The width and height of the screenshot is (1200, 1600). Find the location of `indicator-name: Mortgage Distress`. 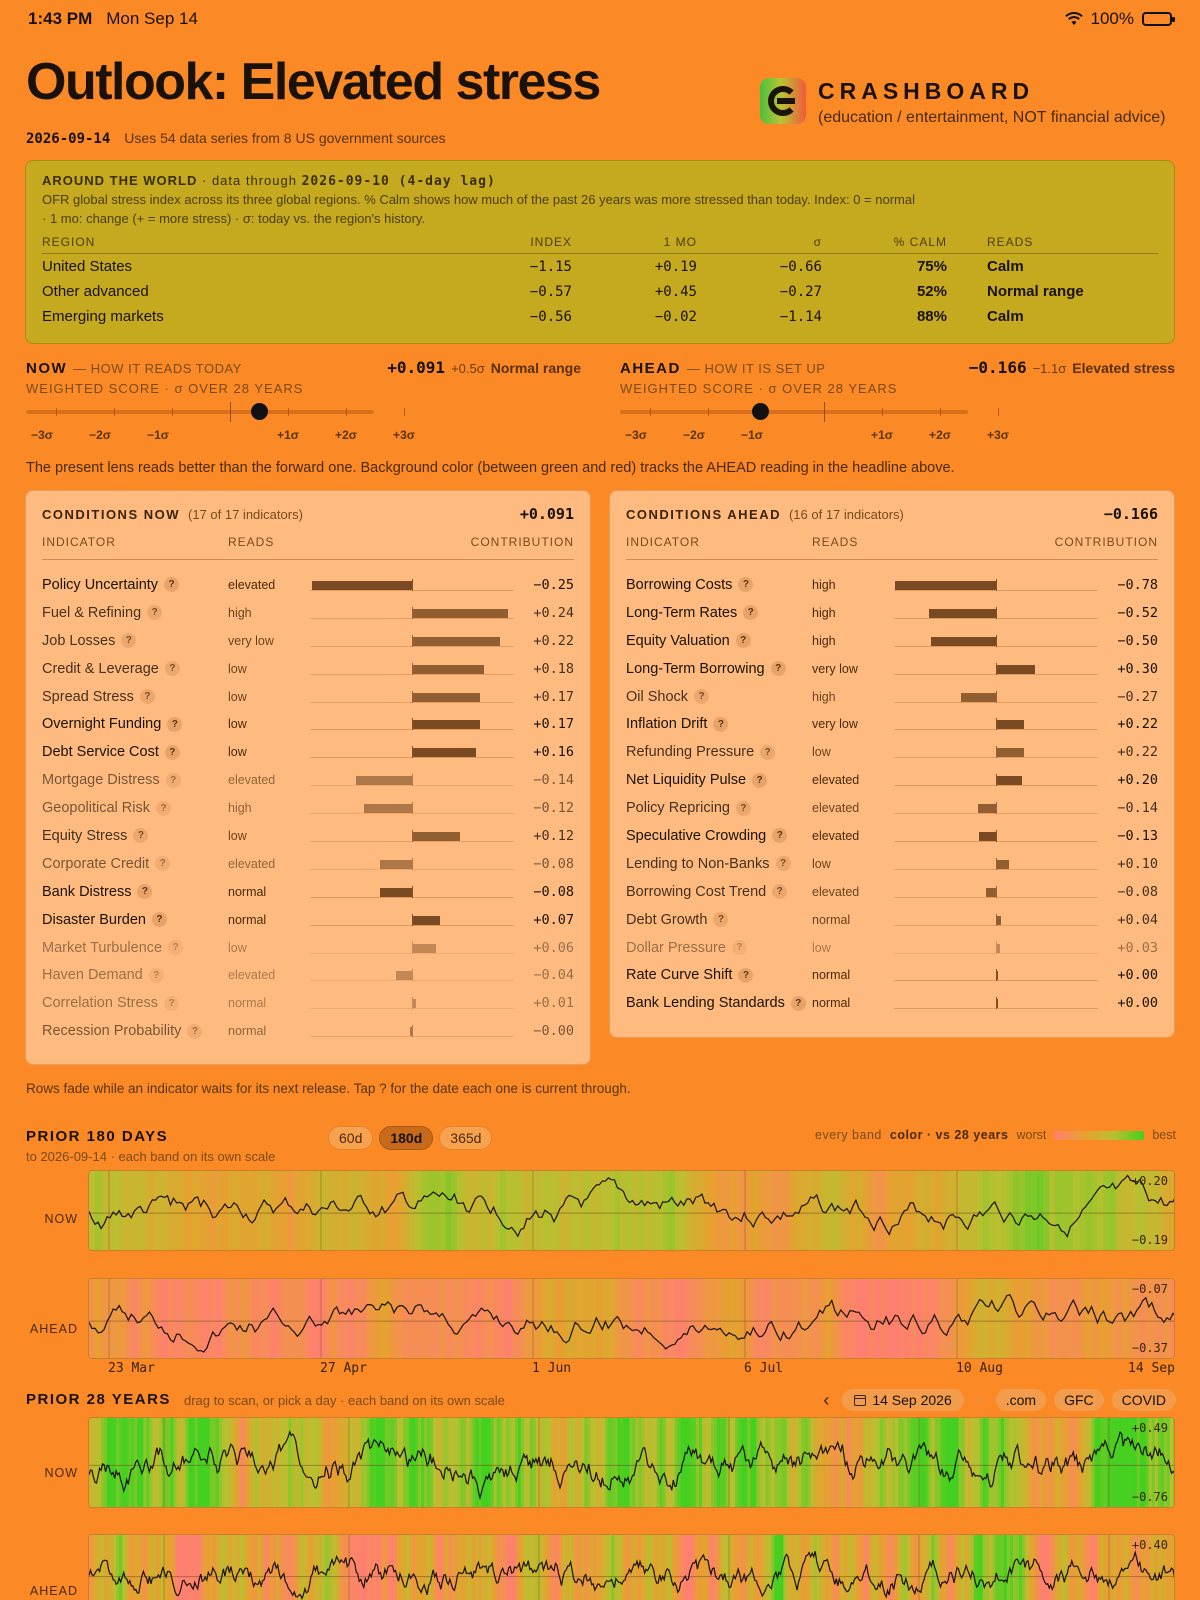

indicator-name: Mortgage Distress is located at coordinates (101, 780).